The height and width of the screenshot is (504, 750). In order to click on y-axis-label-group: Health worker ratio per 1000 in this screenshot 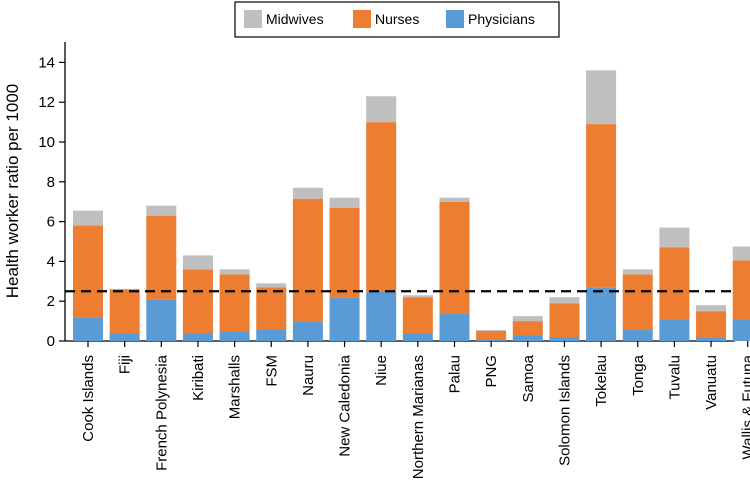, I will do `click(12, 191)`.